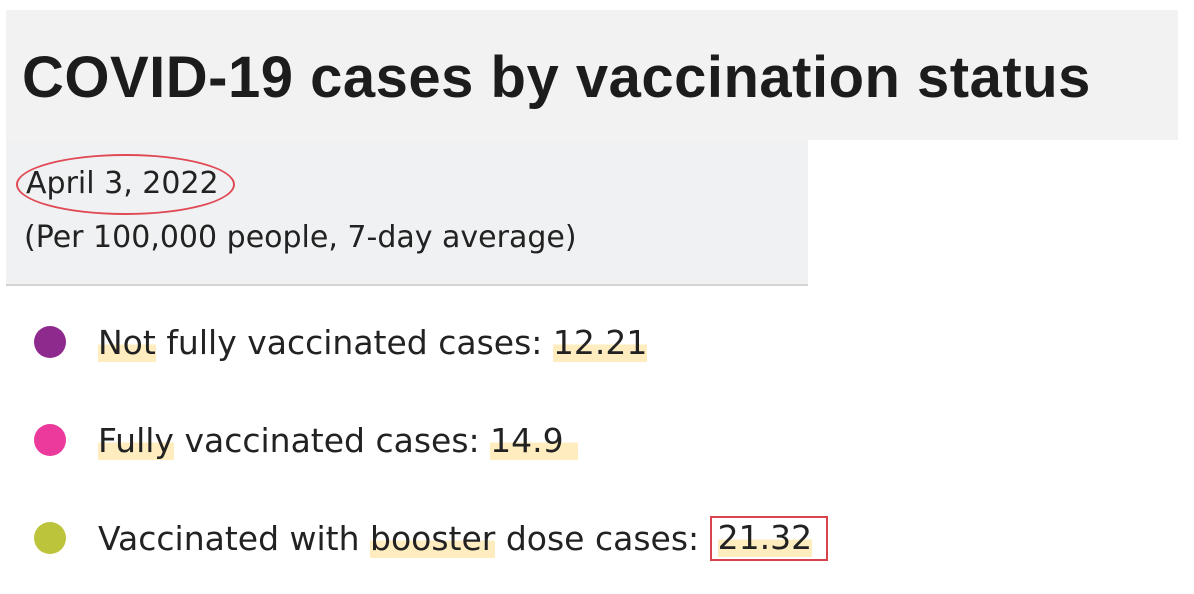 The width and height of the screenshot is (1194, 594). What do you see at coordinates (234, 538) in the screenshot?
I see `label-text: Vaccinated with` at bounding box center [234, 538].